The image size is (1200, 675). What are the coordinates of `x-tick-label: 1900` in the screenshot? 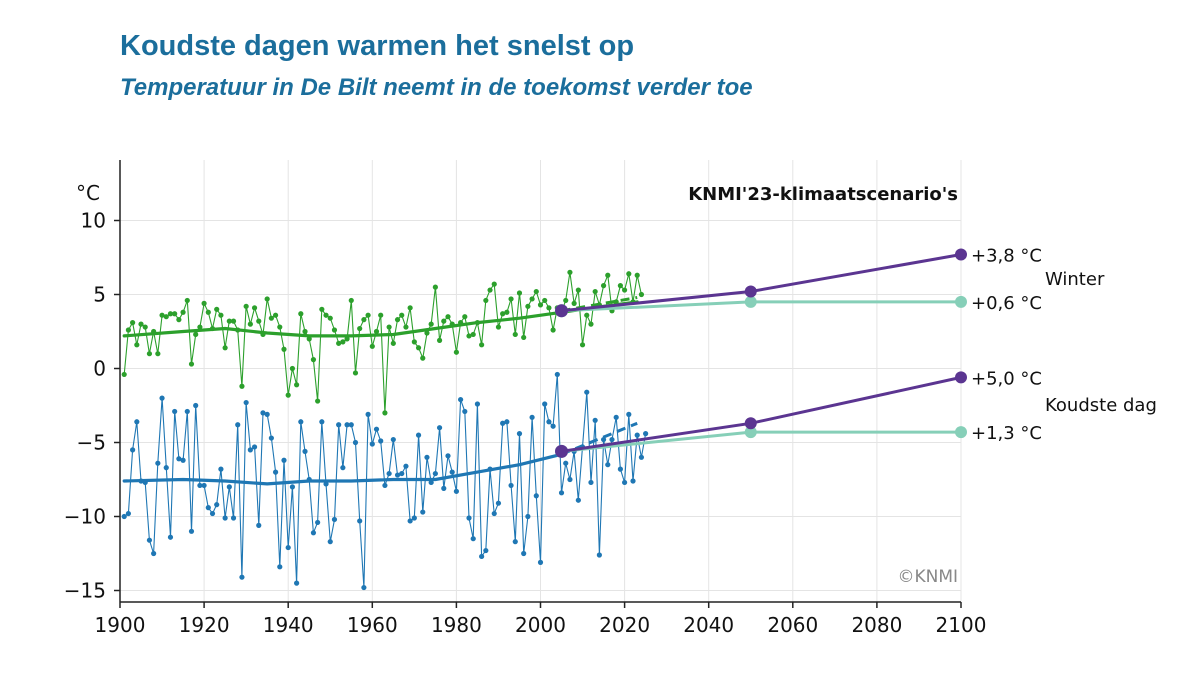 It's located at (120, 625).